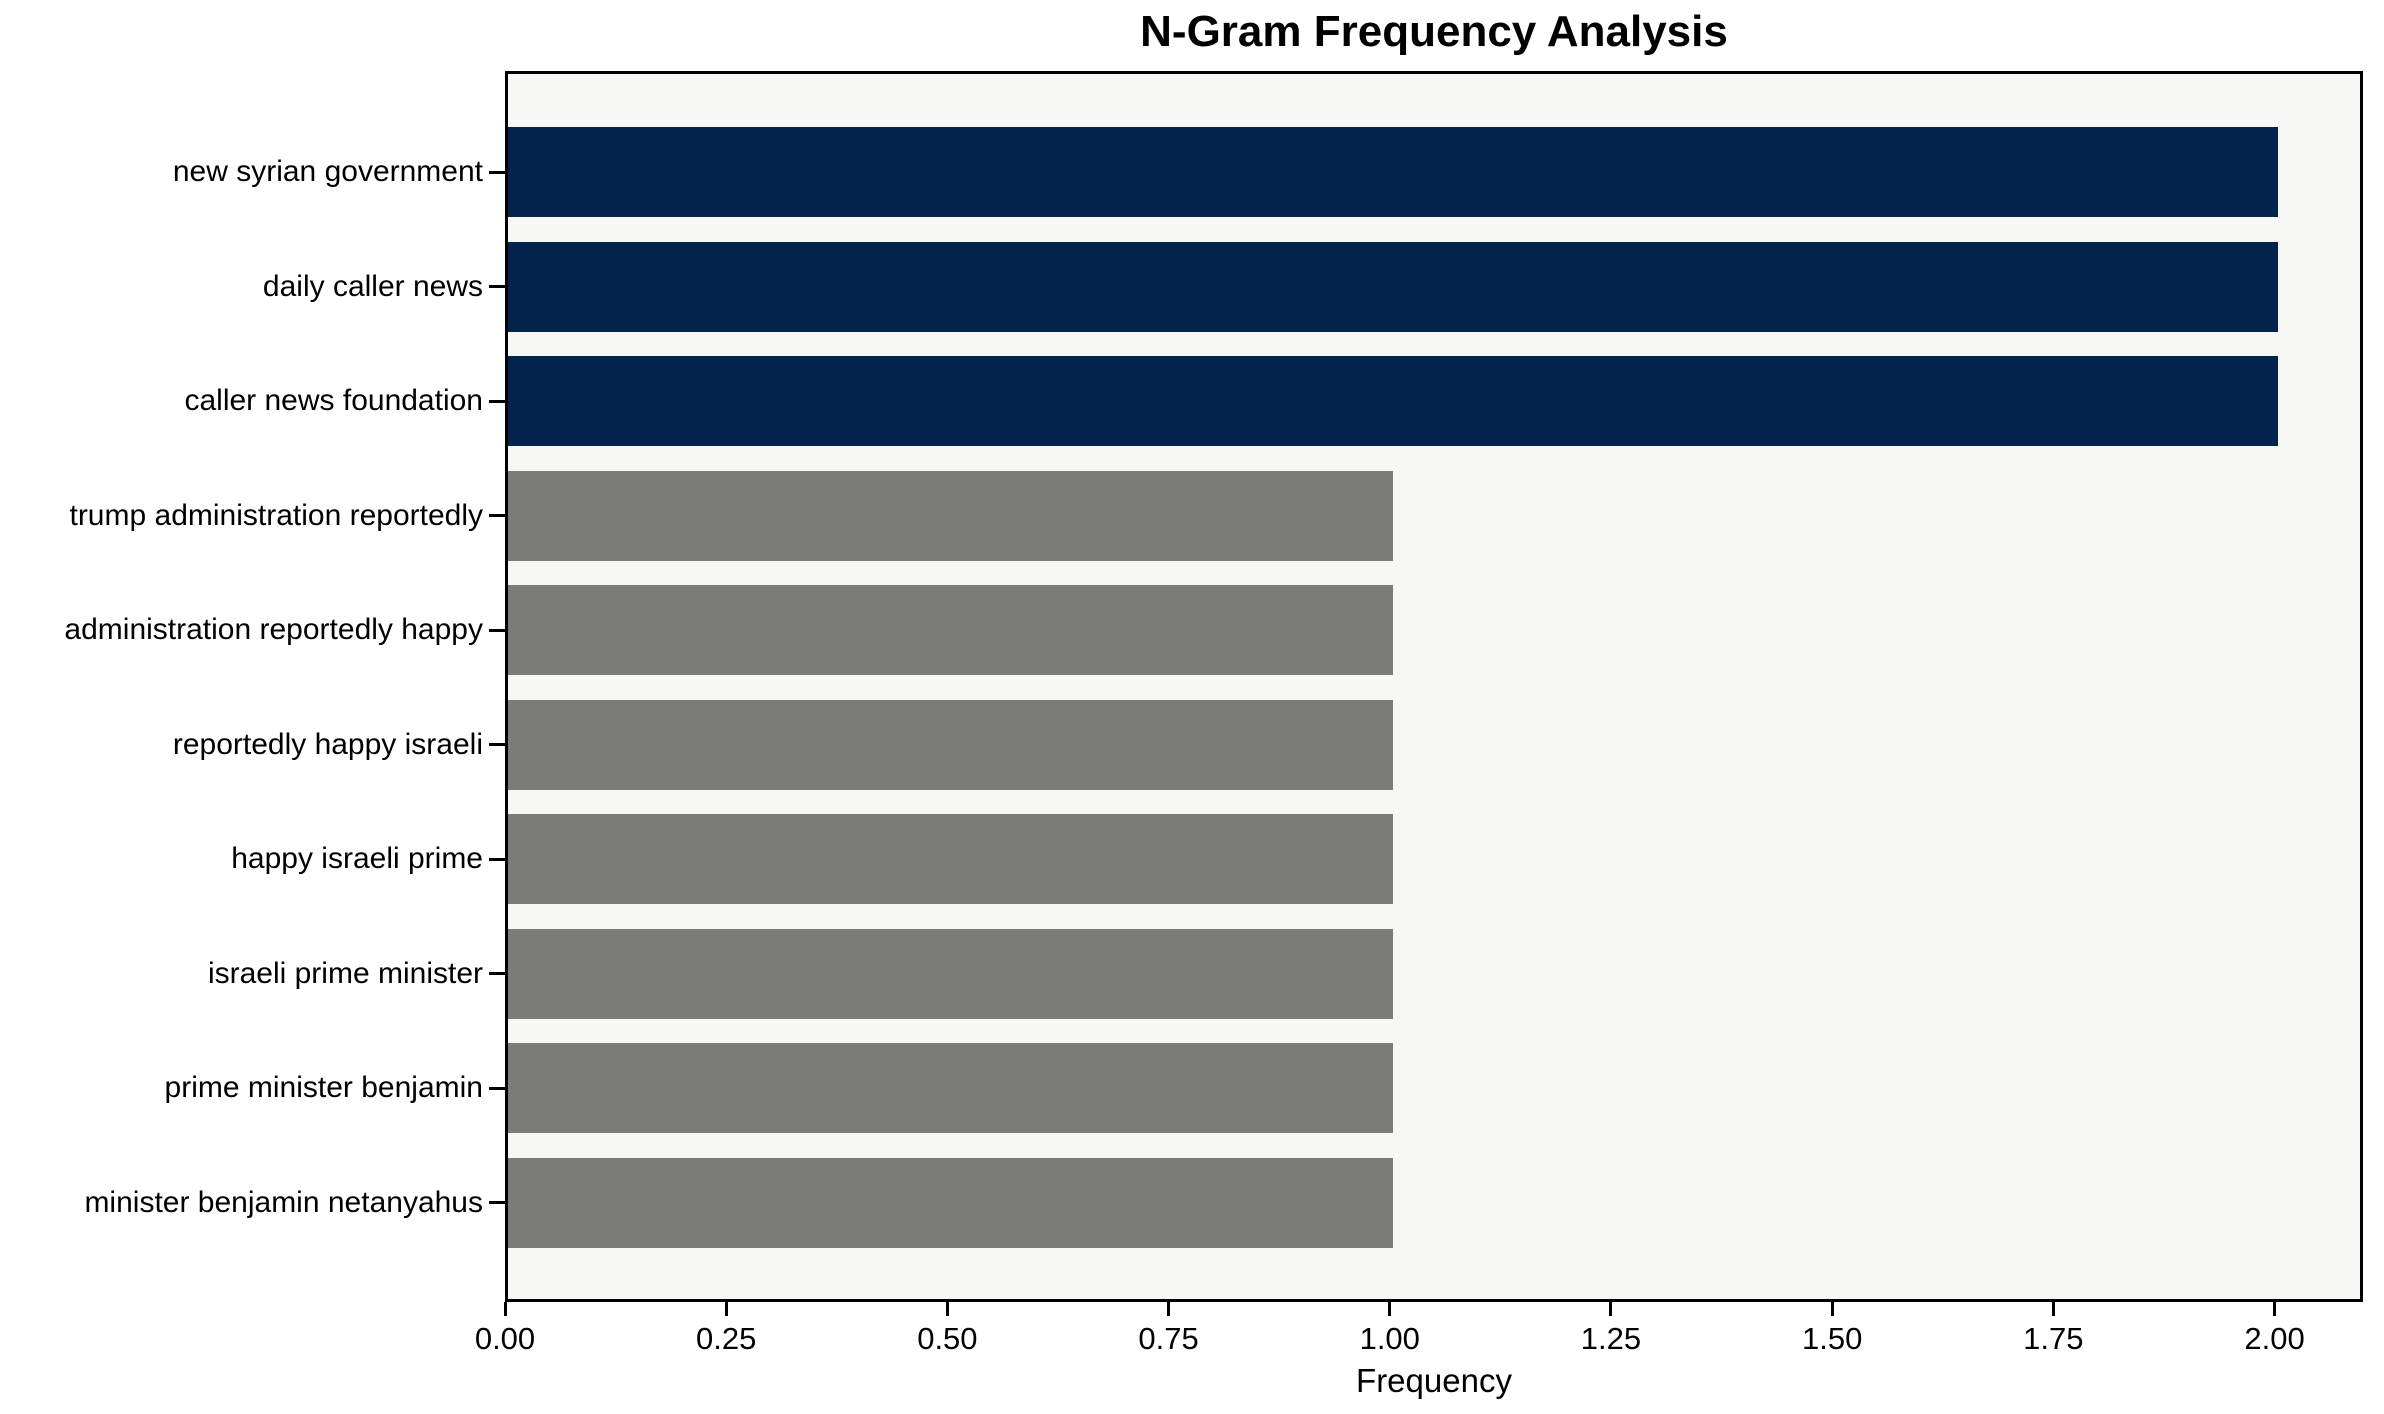  Describe the element at coordinates (950, 744) in the screenshot. I see `bar-reportedly-happy-israeli` at that location.